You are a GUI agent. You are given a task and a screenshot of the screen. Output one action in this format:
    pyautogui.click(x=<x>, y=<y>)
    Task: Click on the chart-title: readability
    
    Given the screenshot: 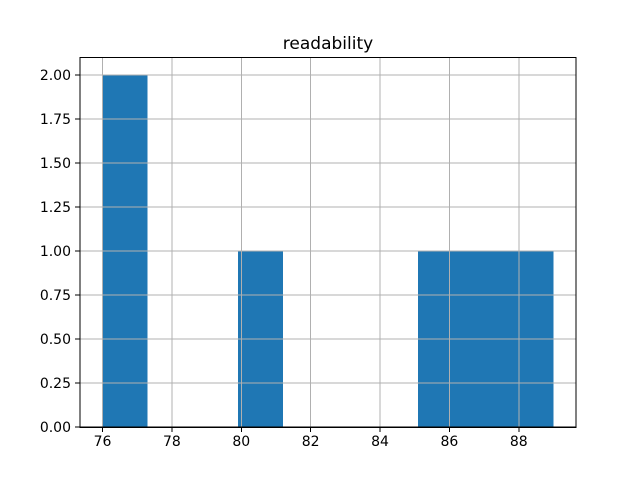 What is the action you would take?
    pyautogui.click(x=328, y=44)
    